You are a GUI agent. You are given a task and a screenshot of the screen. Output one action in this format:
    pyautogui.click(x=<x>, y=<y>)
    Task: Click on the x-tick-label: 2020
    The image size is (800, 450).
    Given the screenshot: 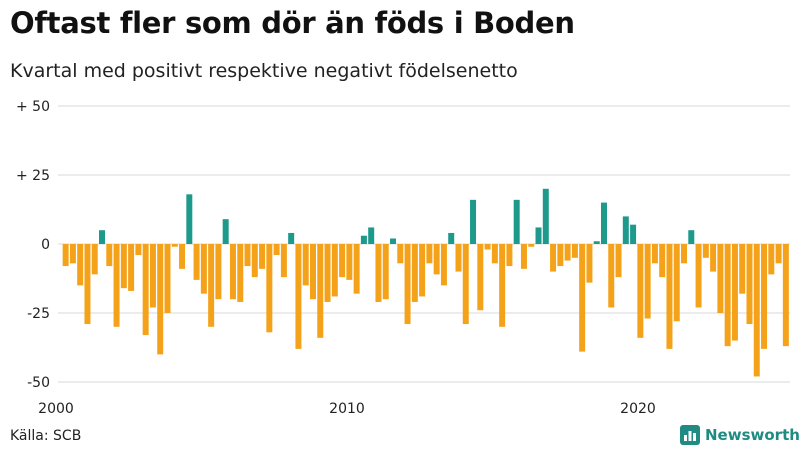 What is the action you would take?
    pyautogui.click(x=638, y=409)
    